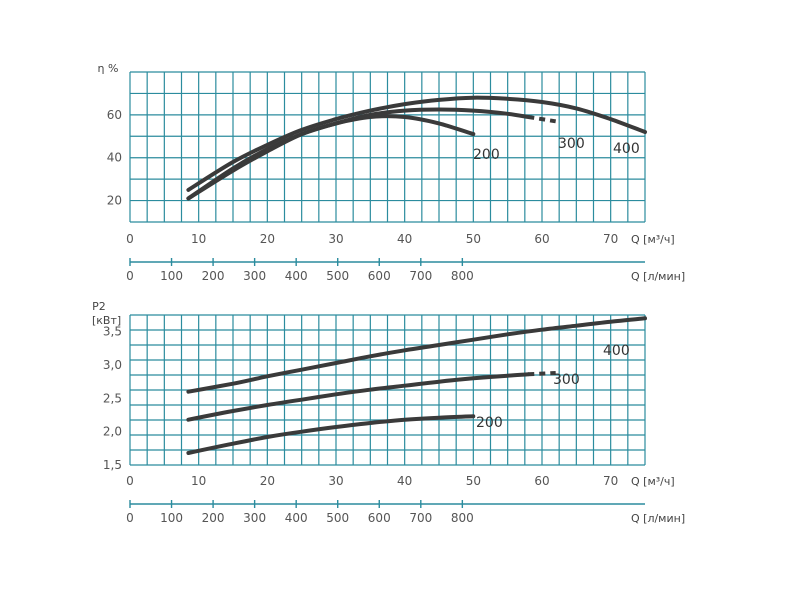 The height and width of the screenshot is (600, 800). Describe the element at coordinates (106, 320) in the screenshot. I see `y-axis-unit: [кВт]` at that location.